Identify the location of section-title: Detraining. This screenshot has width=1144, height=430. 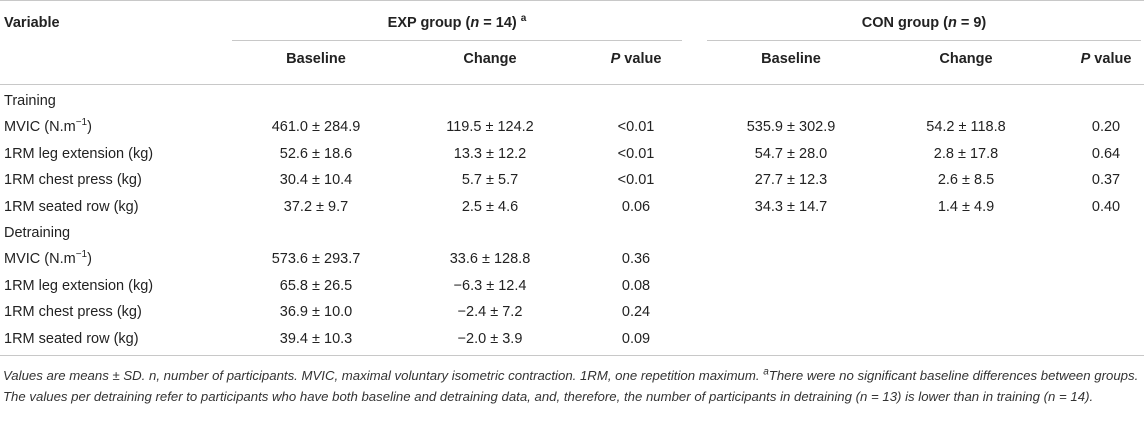
(37, 233).